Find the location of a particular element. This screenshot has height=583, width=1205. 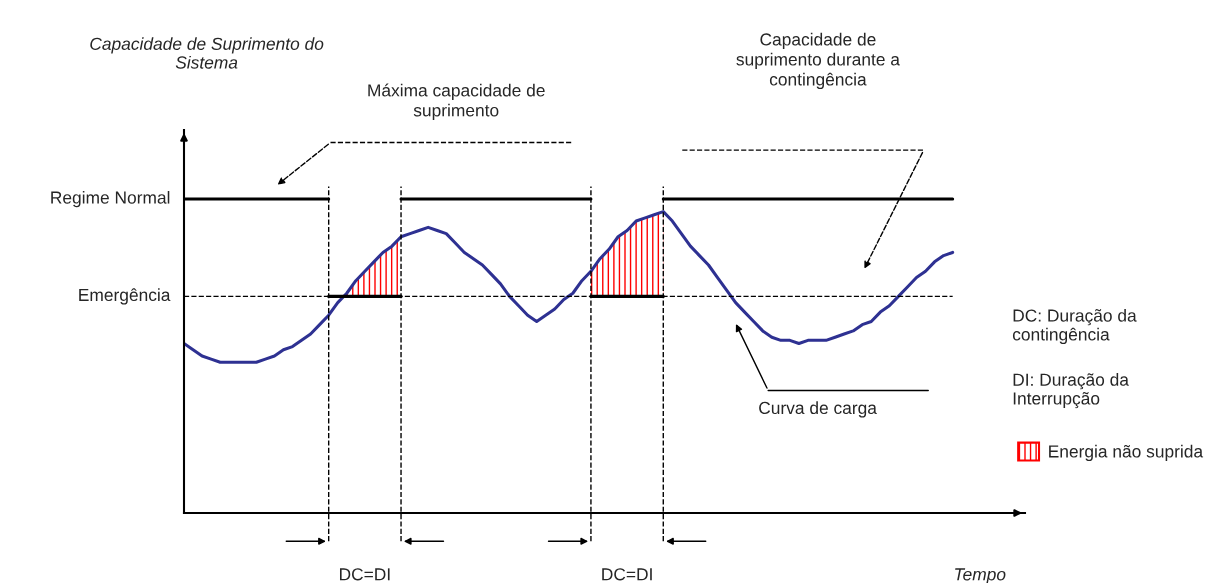

text: Capacidade de suprimento durante a contingência is located at coordinates (818, 61).